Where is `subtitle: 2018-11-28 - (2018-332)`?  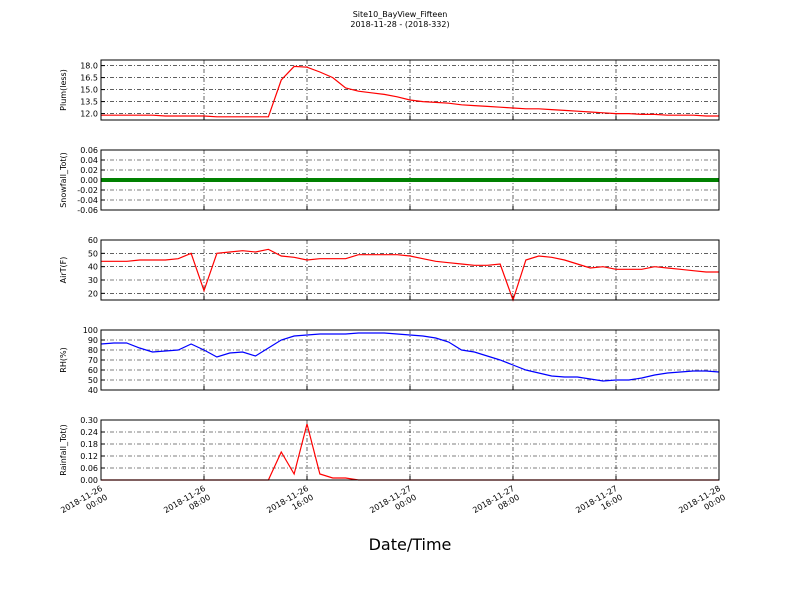
subtitle: 2018-11-28 - (2018-332) is located at coordinates (399, 24).